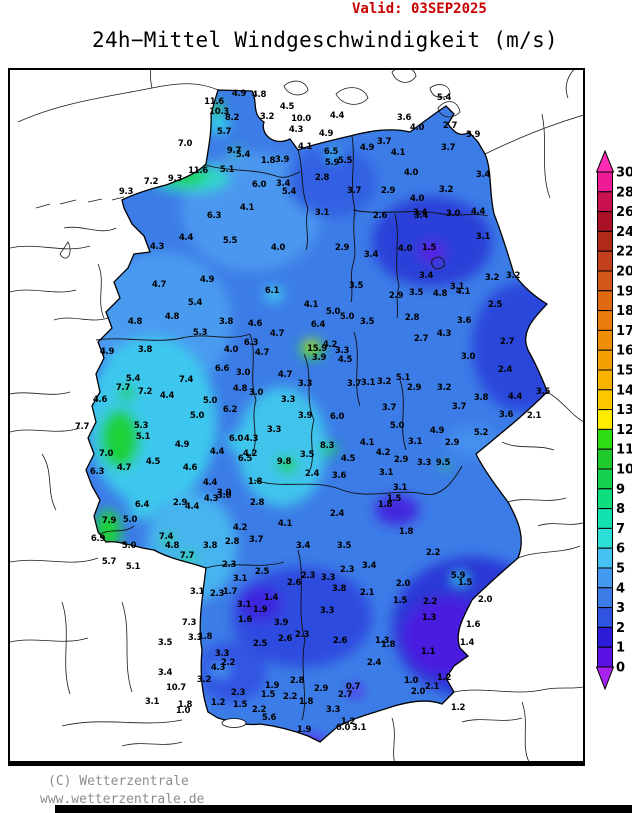  What do you see at coordinates (118, 781) in the screenshot?
I see `copyright: (C) Wetterzentrale` at bounding box center [118, 781].